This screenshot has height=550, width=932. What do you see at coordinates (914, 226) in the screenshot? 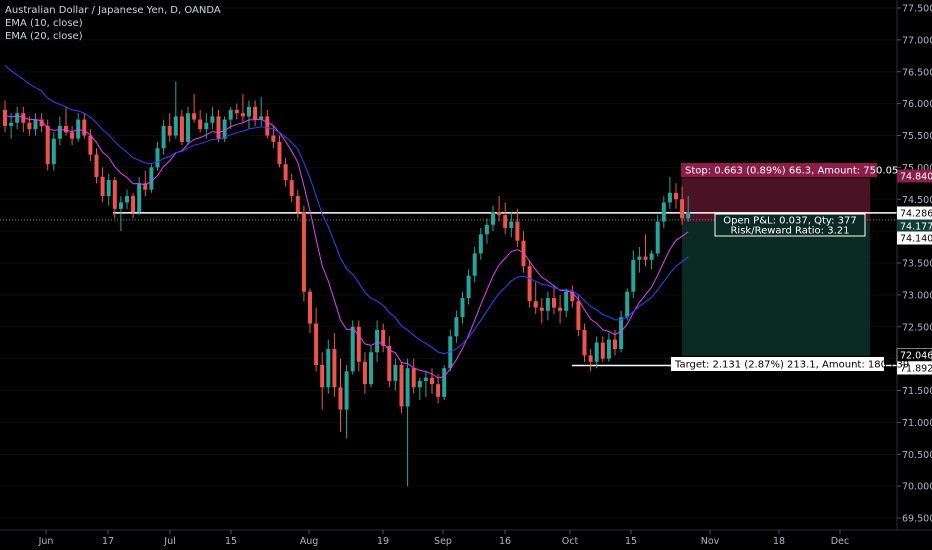
I see `price-tag-last: 74.177` at bounding box center [914, 226].